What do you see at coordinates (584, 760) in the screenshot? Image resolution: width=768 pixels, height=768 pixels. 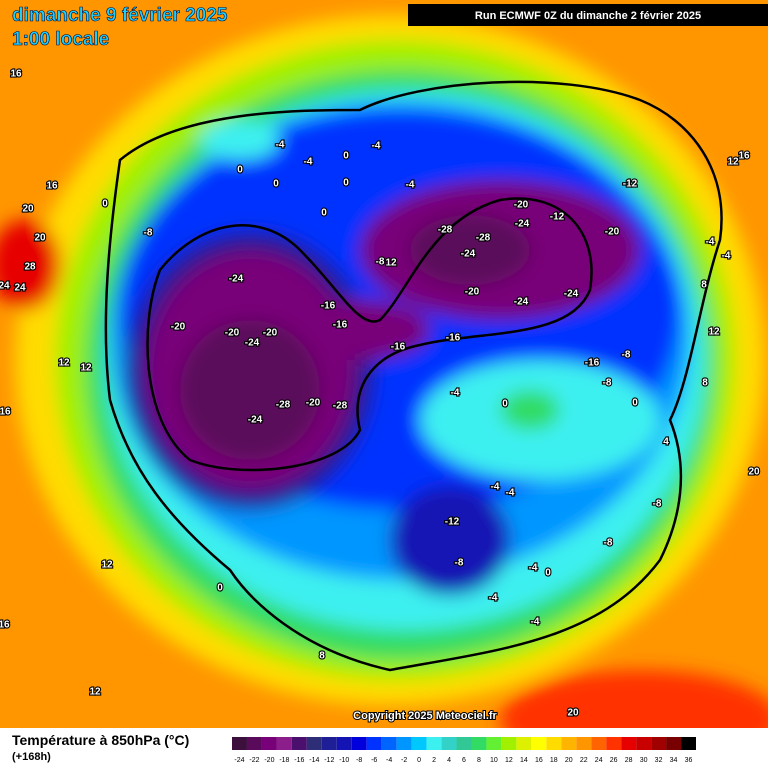 I see `scale-label: 22` at bounding box center [584, 760].